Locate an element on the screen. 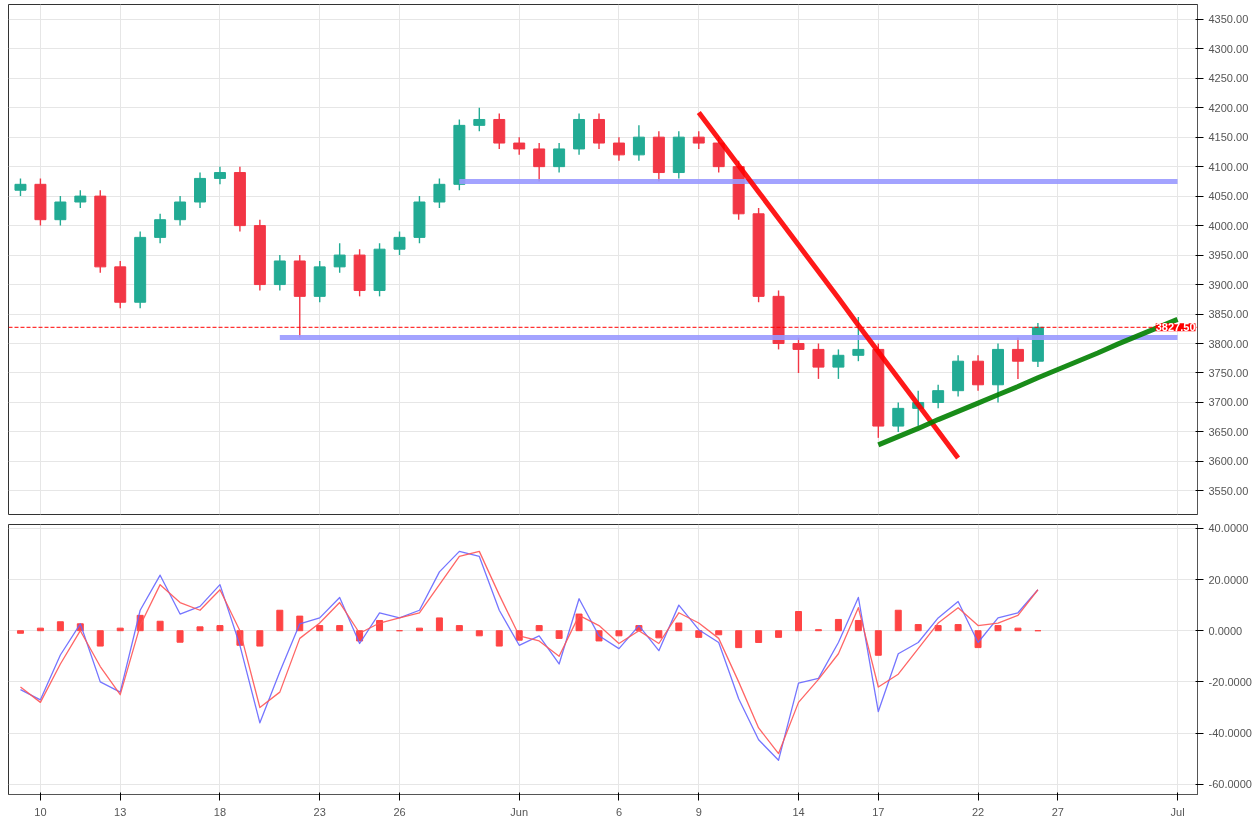 This screenshot has height=828, width=1254. x-tick-label: 23 is located at coordinates (319, 811).